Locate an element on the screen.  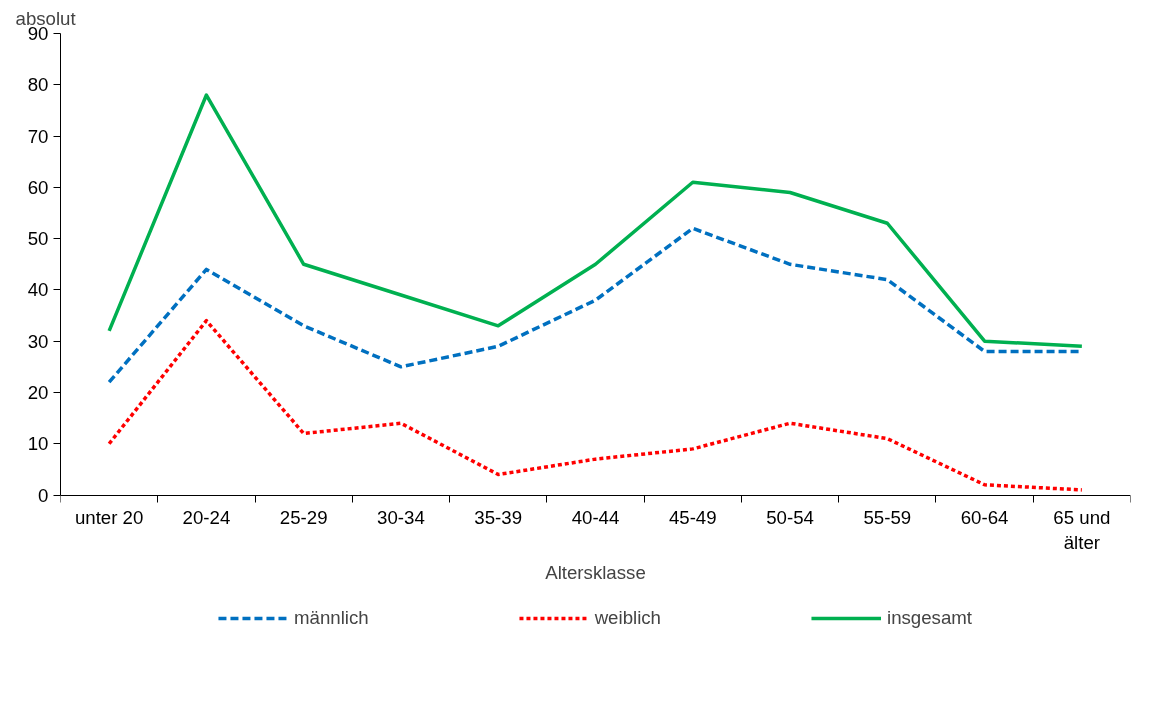
y-tick-label: 40 is located at coordinates (38, 290).